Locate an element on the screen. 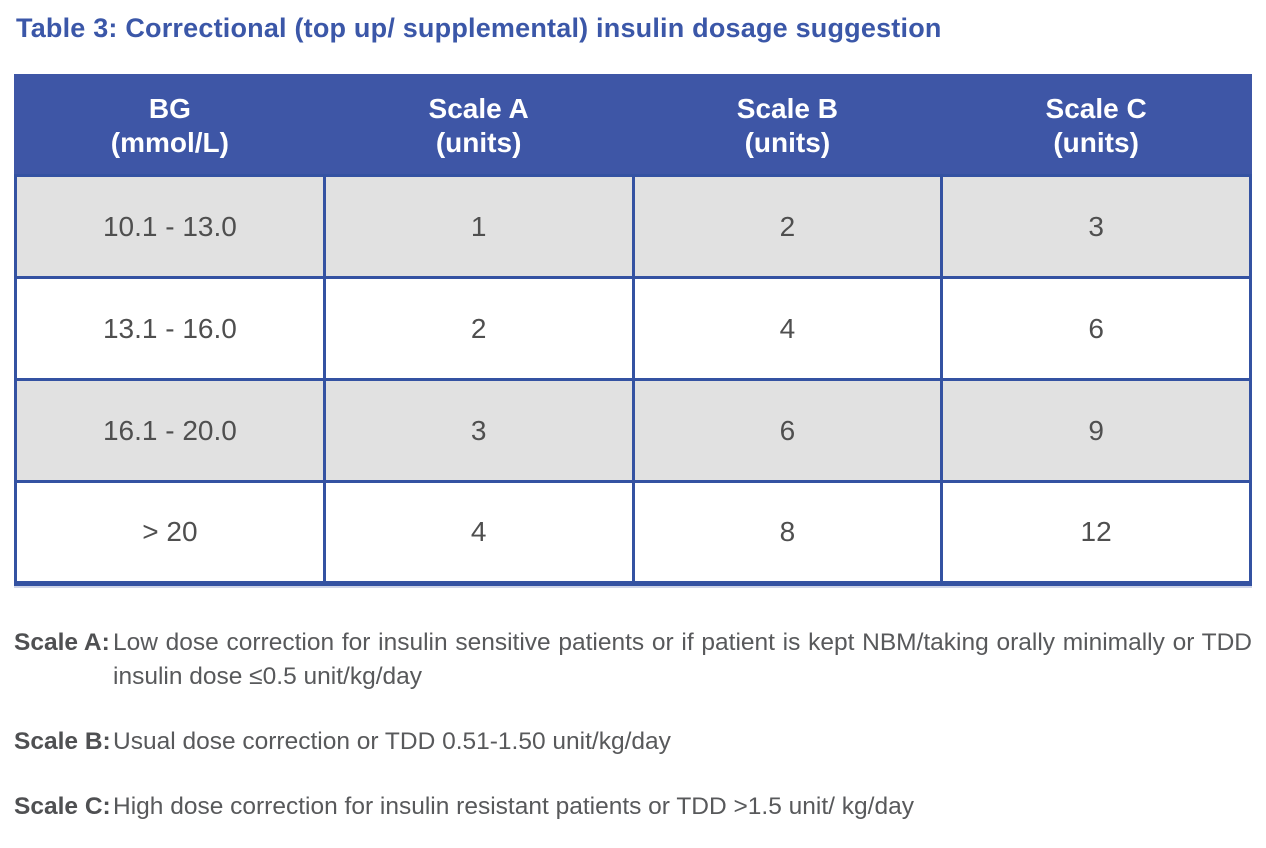  header-scale-c-line2: (units) is located at coordinates (1096, 142).